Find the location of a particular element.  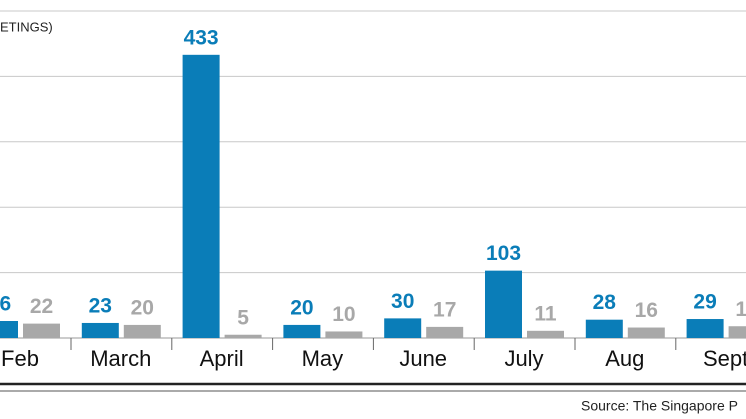

value-label: 103 is located at coordinates (503, 253).